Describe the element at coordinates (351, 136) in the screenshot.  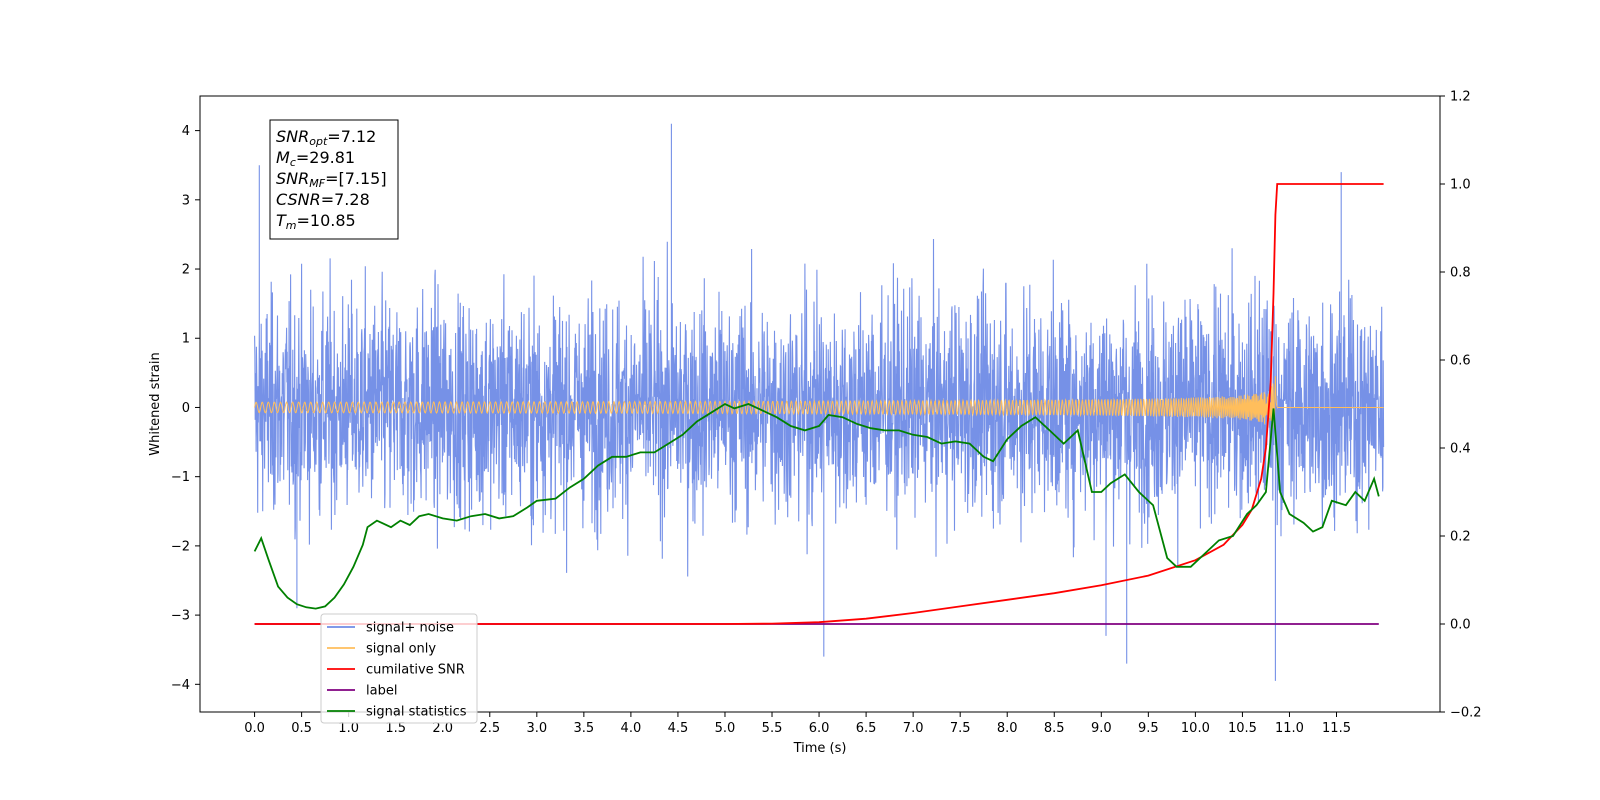
I see `stat-value: =7.12` at that location.